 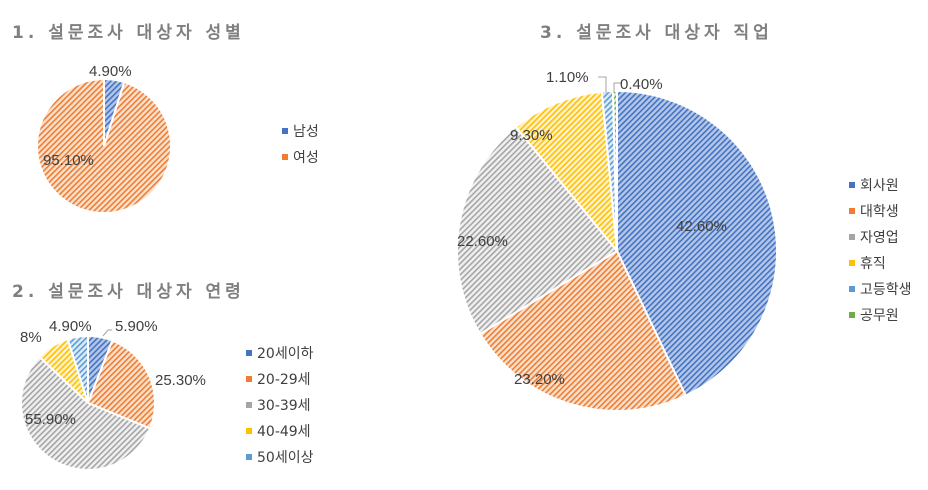 What do you see at coordinates (284, 406) in the screenshot?
I see `legend-label: 30-39세` at bounding box center [284, 406].